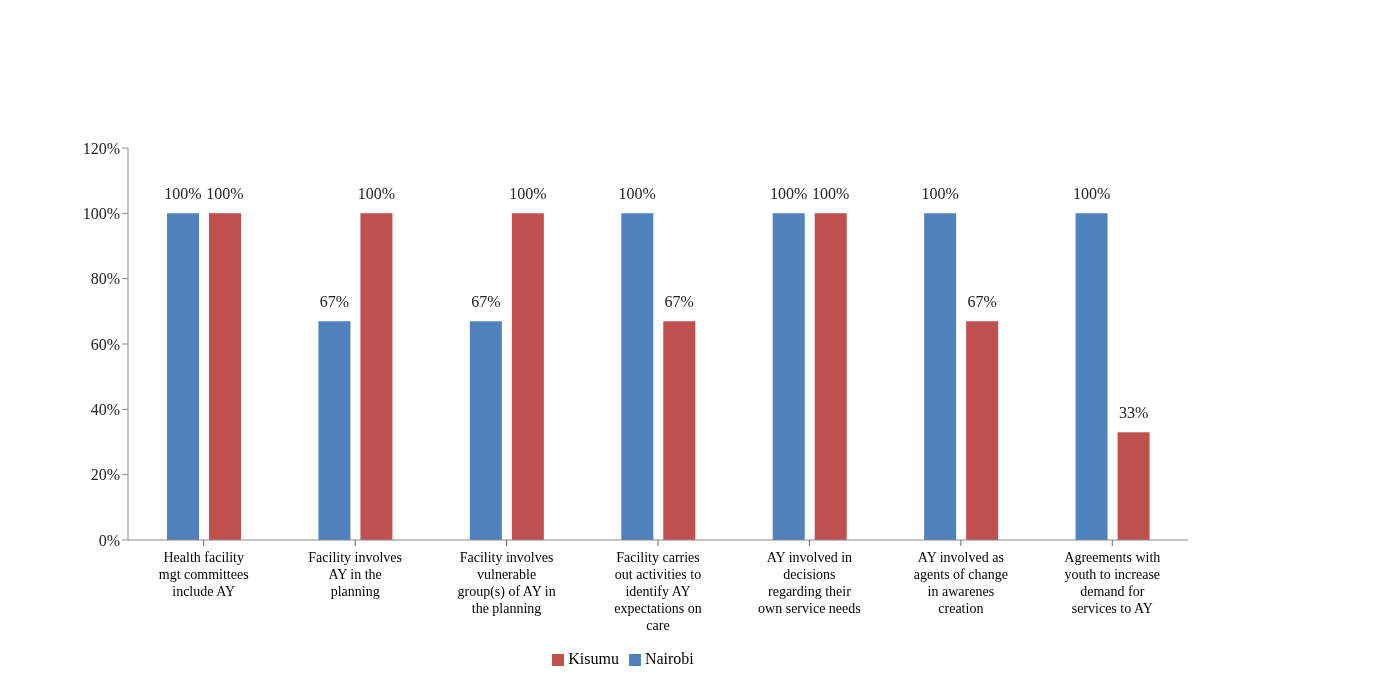 This screenshot has width=1397, height=697. Describe the element at coordinates (105, 475) in the screenshot. I see `y-tick-label: 20%` at that location.